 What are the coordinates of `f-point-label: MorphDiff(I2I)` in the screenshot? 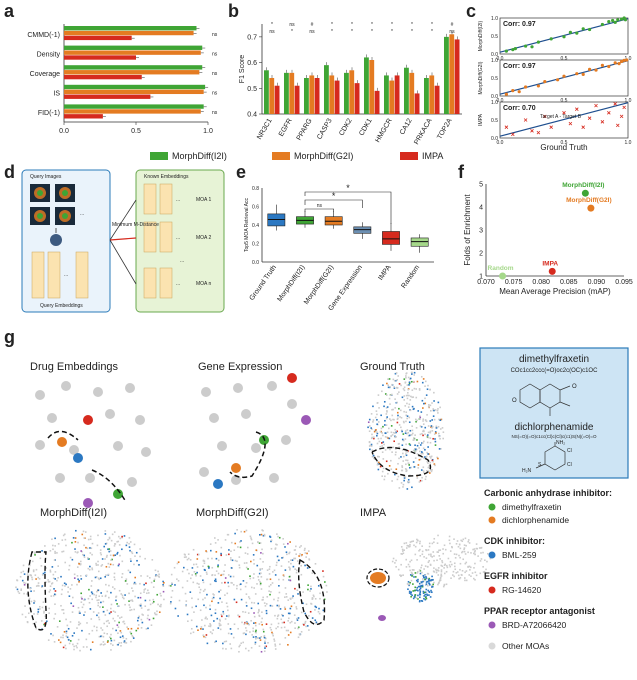 It's located at (583, 185).